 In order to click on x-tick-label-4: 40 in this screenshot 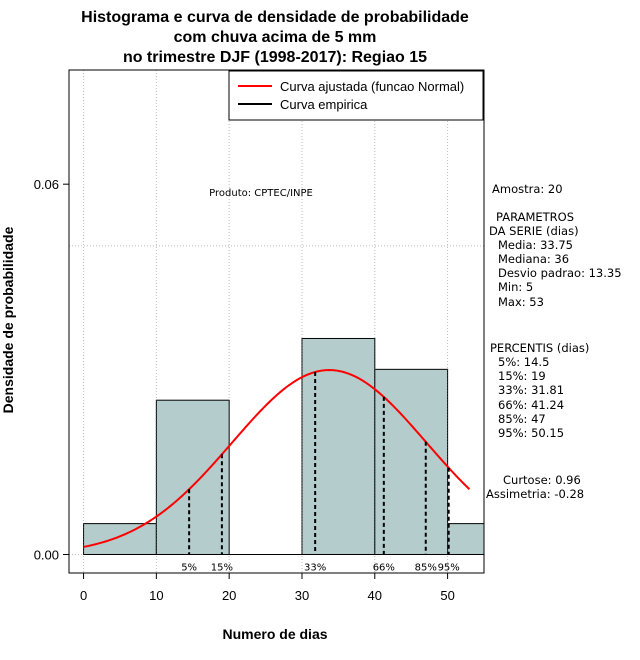, I will do `click(375, 595)`.